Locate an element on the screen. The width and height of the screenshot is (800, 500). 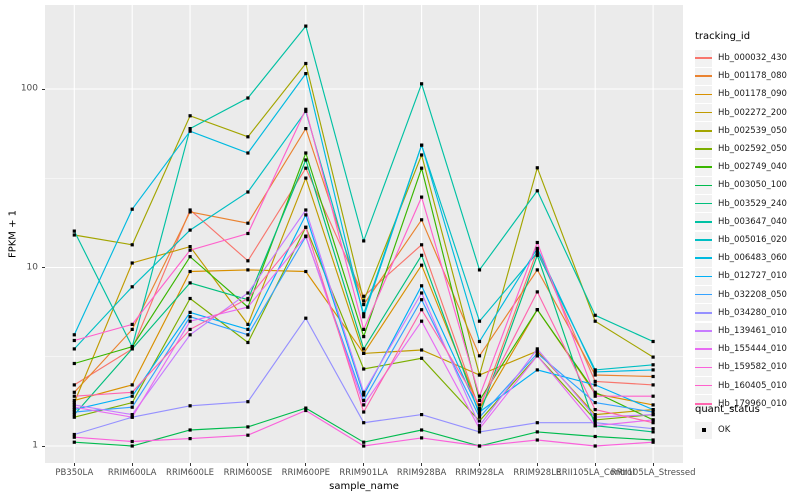
legend-entry-Hb_002592_050: Hb_002592_050 is located at coordinates (747, 149).